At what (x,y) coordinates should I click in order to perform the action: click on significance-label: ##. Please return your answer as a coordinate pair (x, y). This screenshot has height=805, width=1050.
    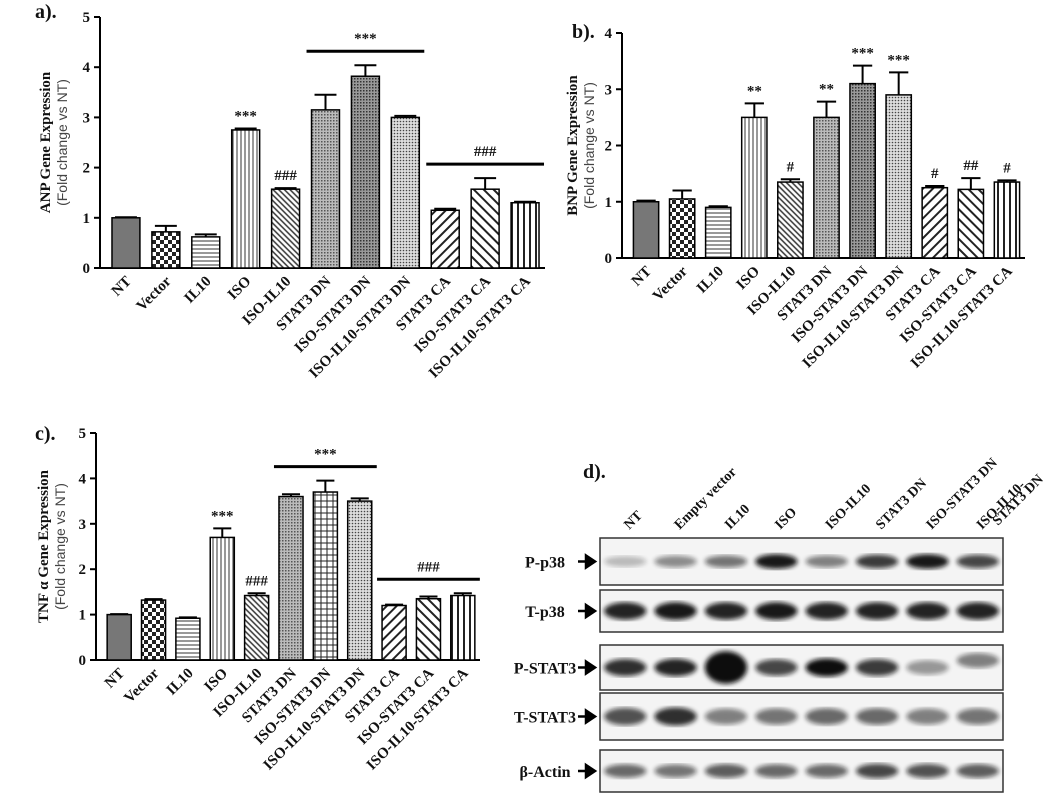
    Looking at the image, I should click on (971, 166).